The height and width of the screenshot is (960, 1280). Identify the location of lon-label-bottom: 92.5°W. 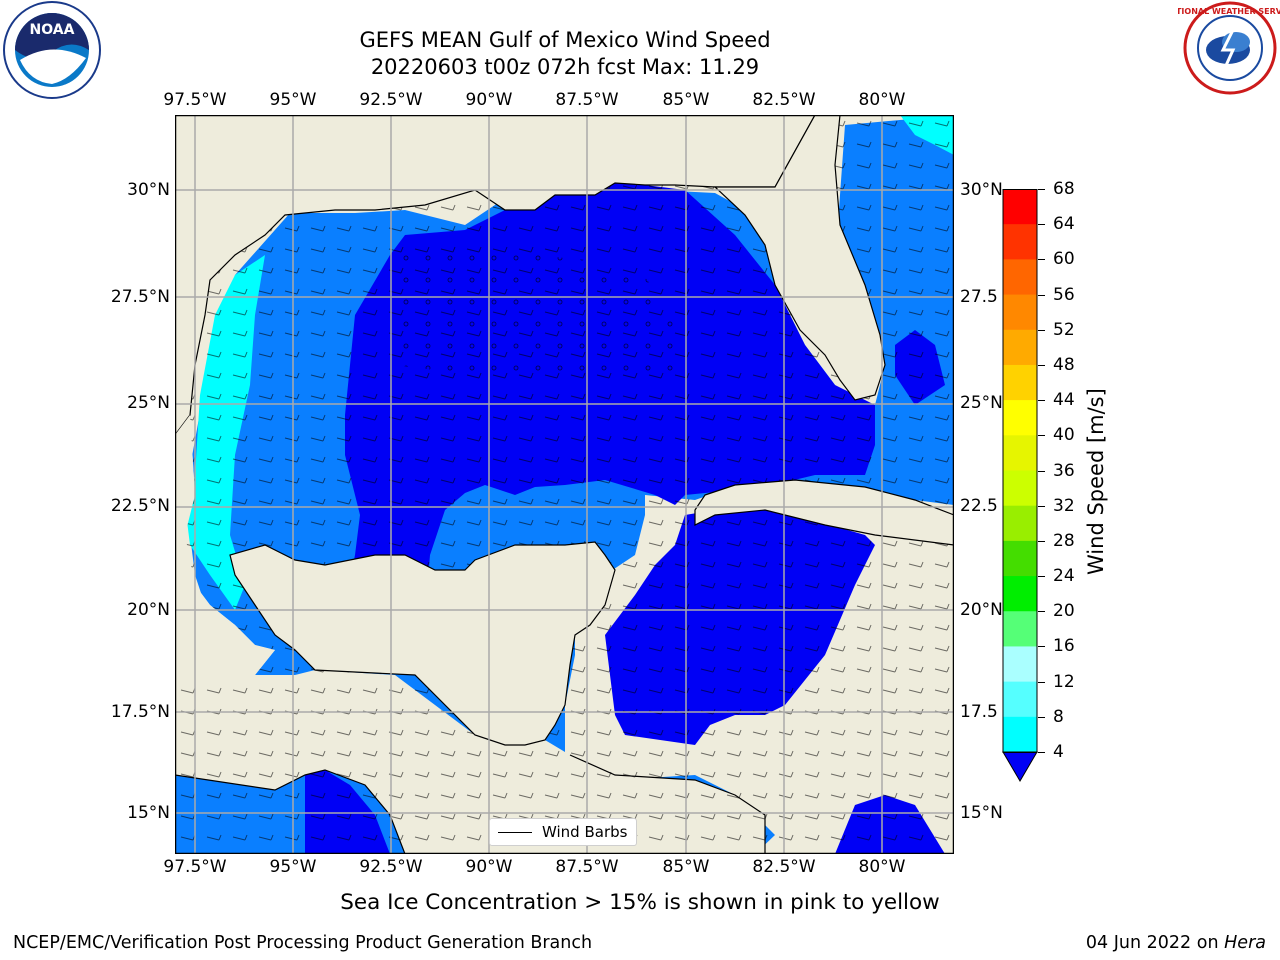
(391, 867).